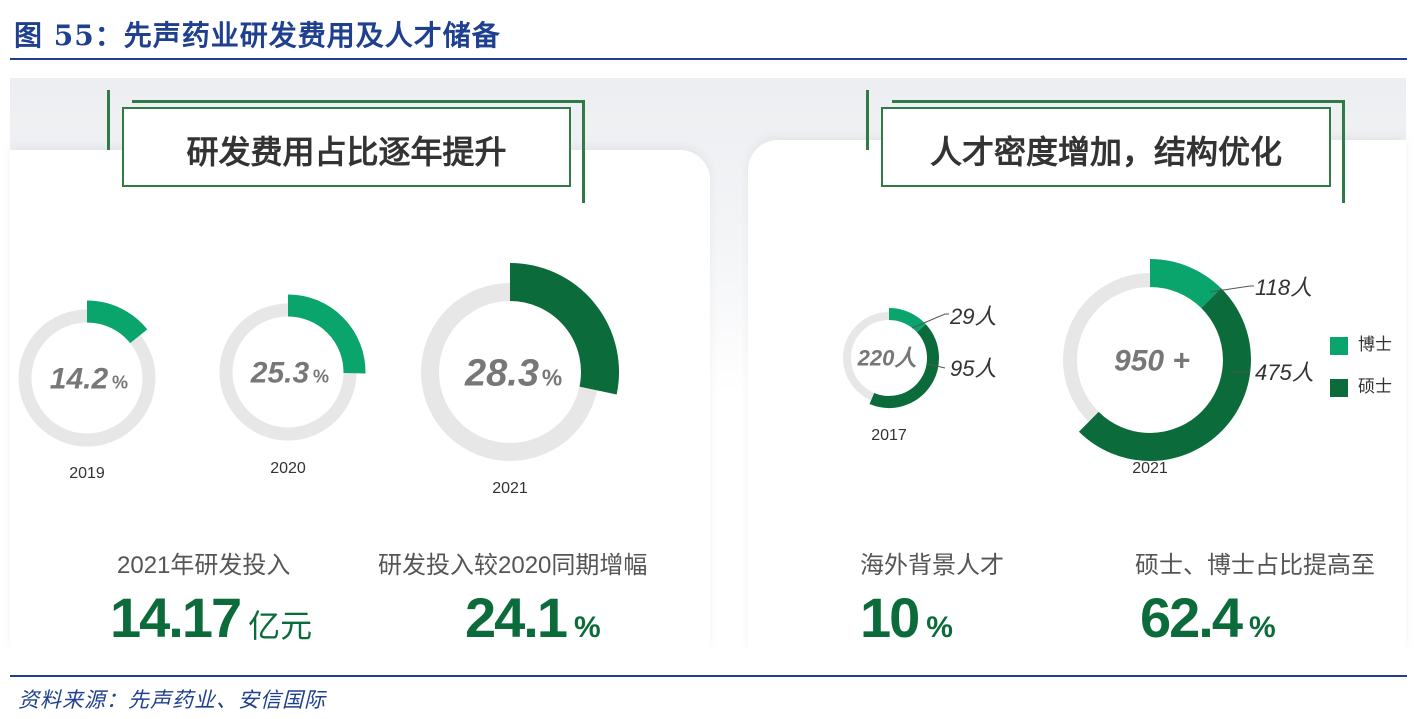 The width and height of the screenshot is (1417, 719). What do you see at coordinates (936, 366) in the screenshot?
I see `comp-master-leader-2017` at bounding box center [936, 366].